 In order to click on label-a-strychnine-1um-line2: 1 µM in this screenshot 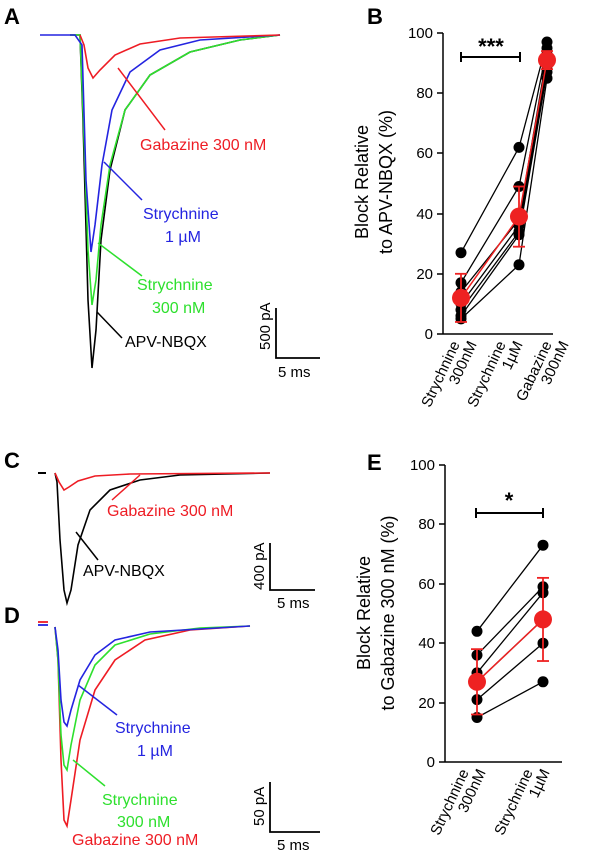, I will do `click(183, 237)`.